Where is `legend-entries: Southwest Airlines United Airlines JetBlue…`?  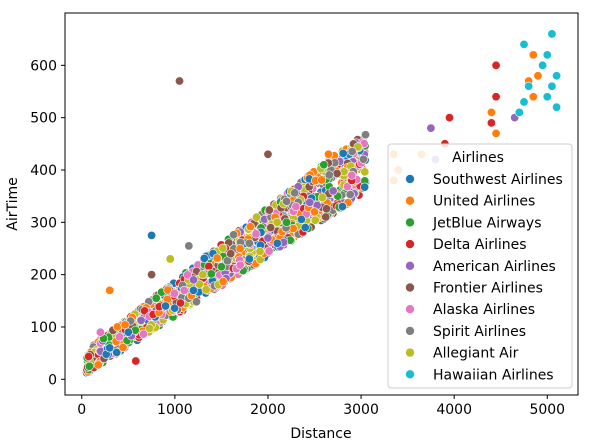 legend-entries: Southwest Airlines United Airlines JetBlue… is located at coordinates (484, 277).